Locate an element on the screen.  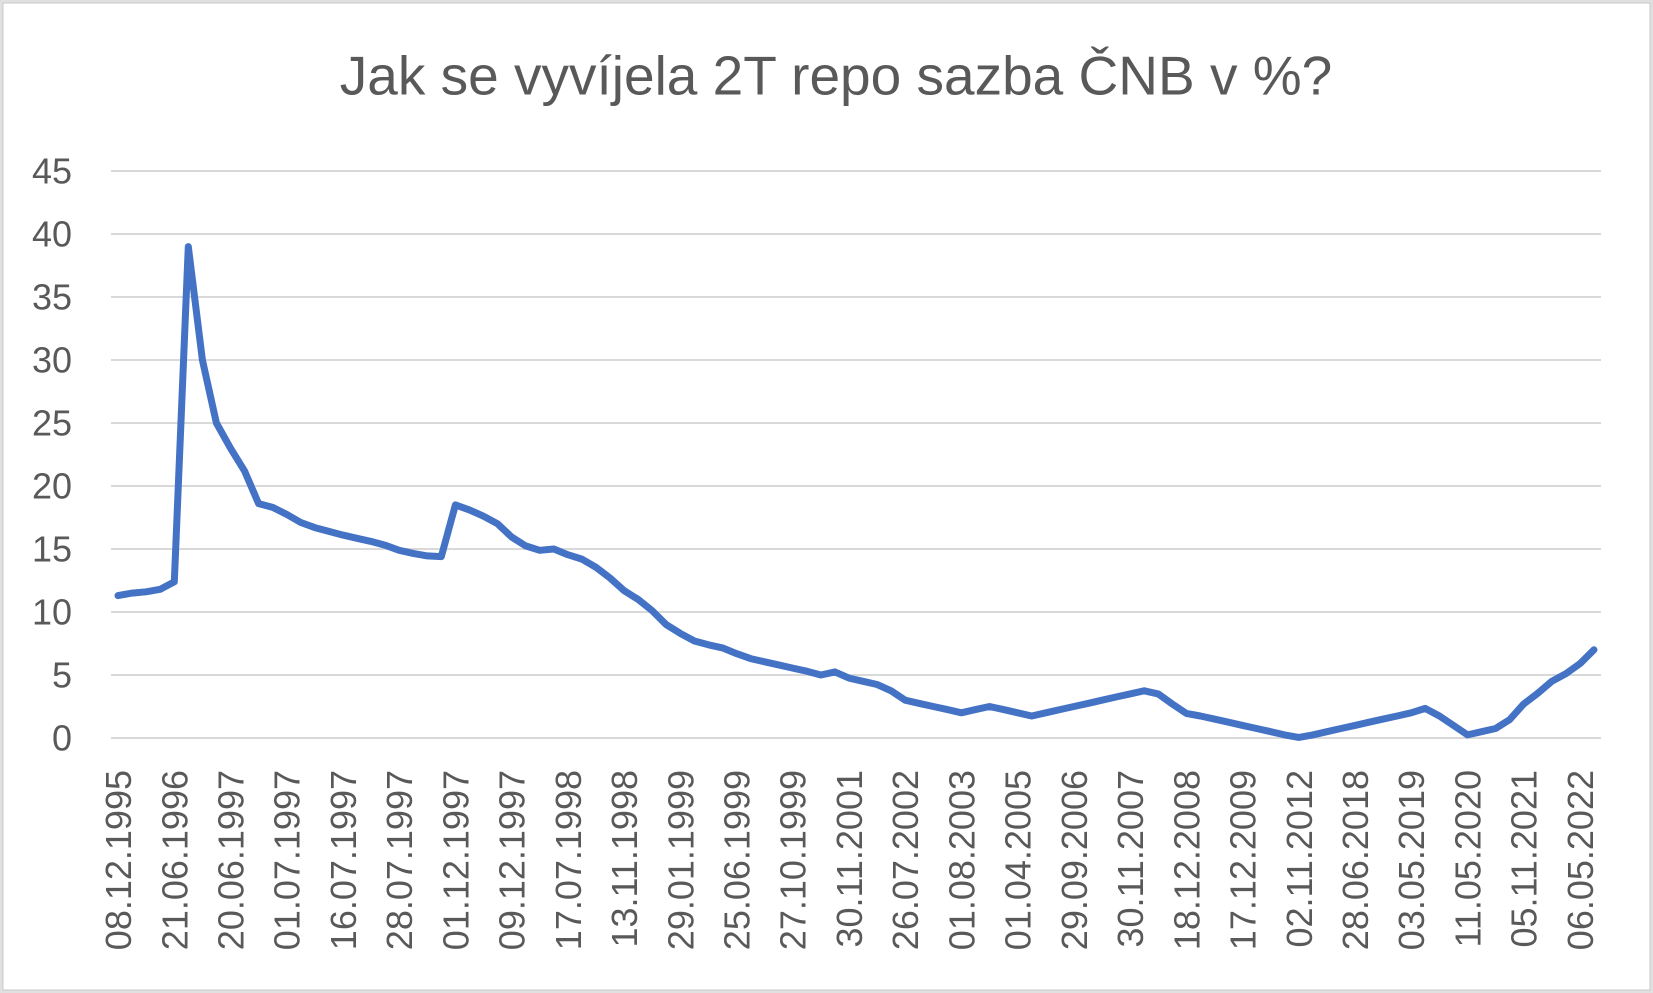
svg-text: 15 is located at coordinates (52, 549).